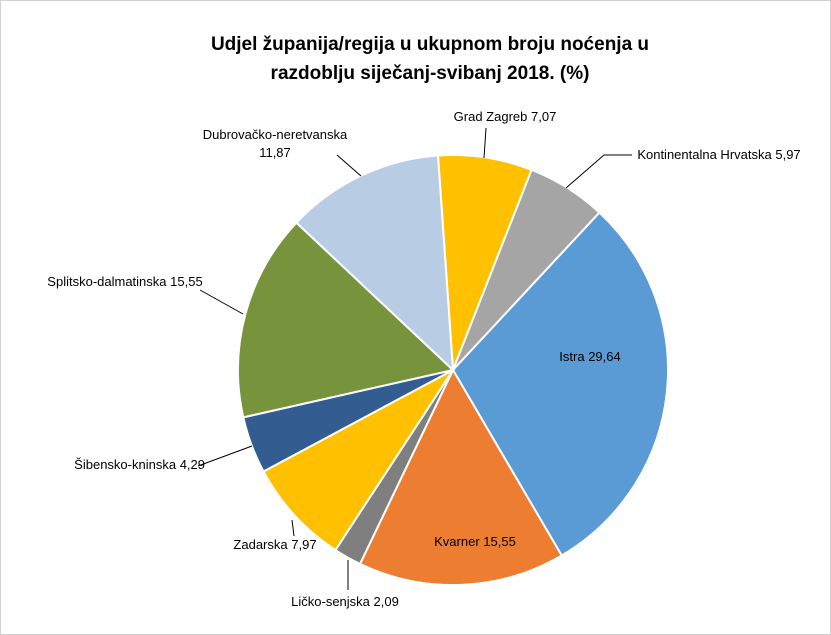  Describe the element at coordinates (457, 541) in the screenshot. I see `category-label: Kvarner` at that location.